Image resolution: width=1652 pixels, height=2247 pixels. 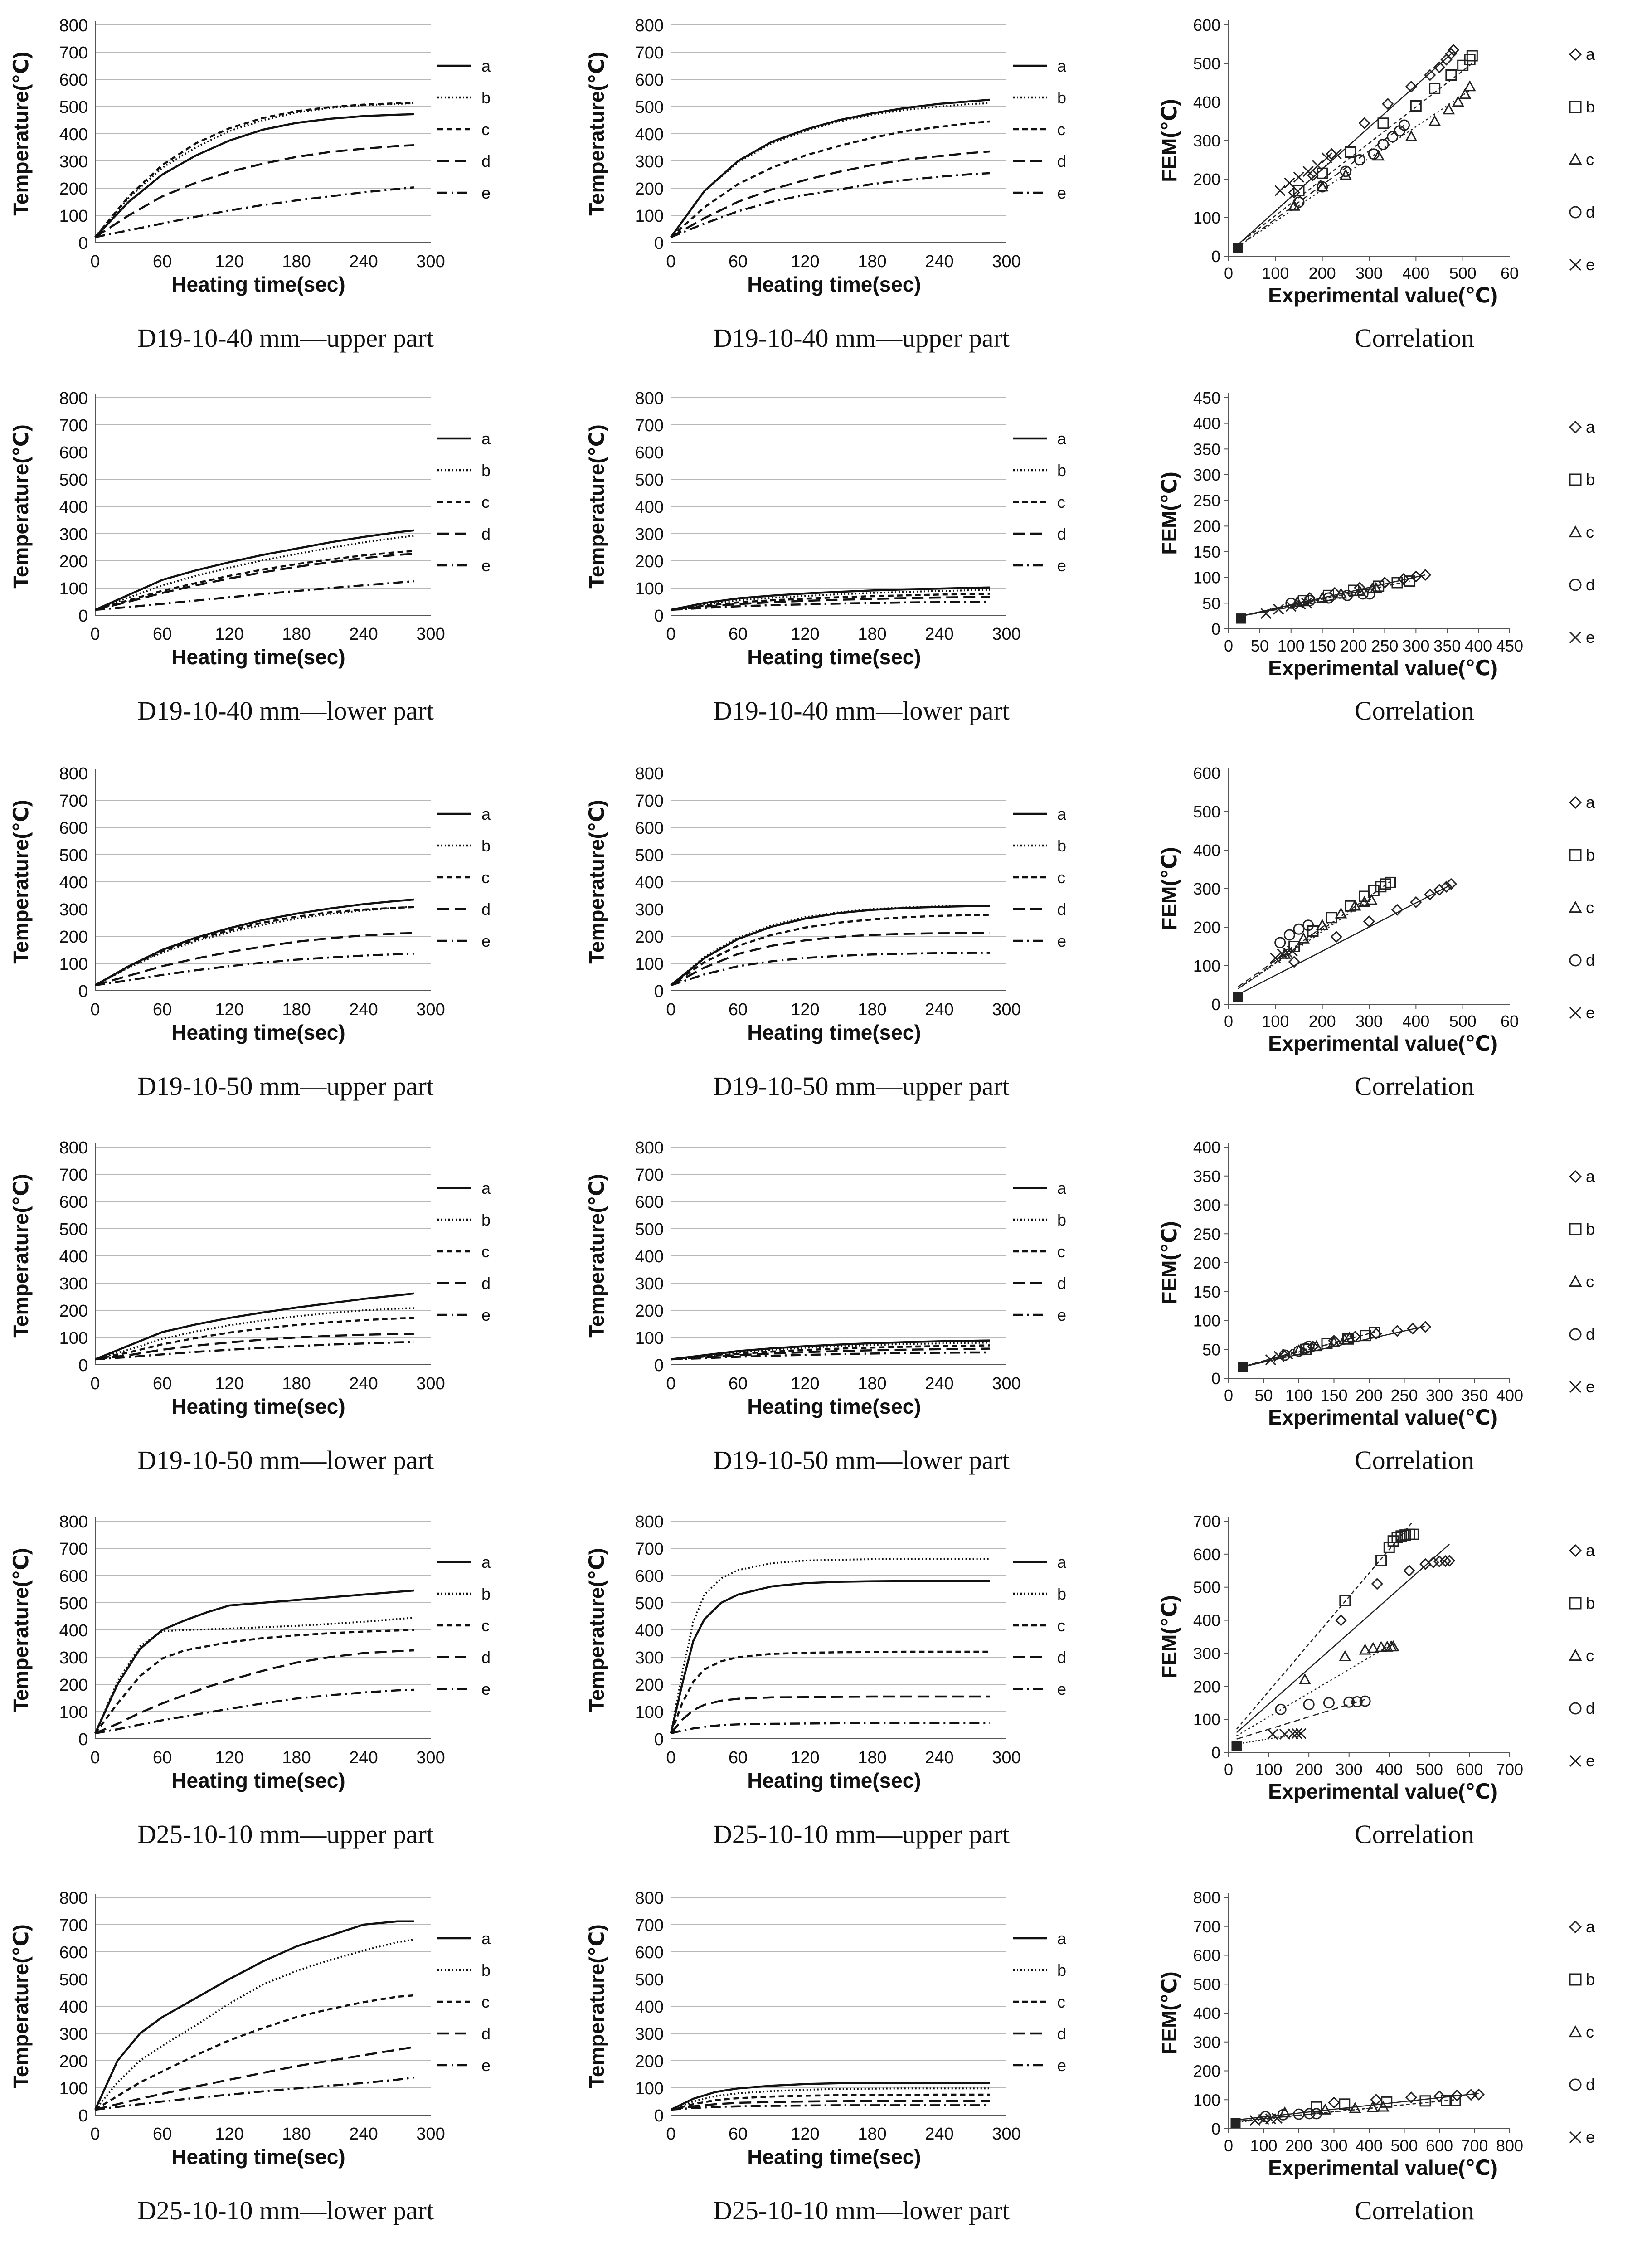 What do you see at coordinates (1415, 273) in the screenshot?
I see `x-tick-label: 400` at bounding box center [1415, 273].